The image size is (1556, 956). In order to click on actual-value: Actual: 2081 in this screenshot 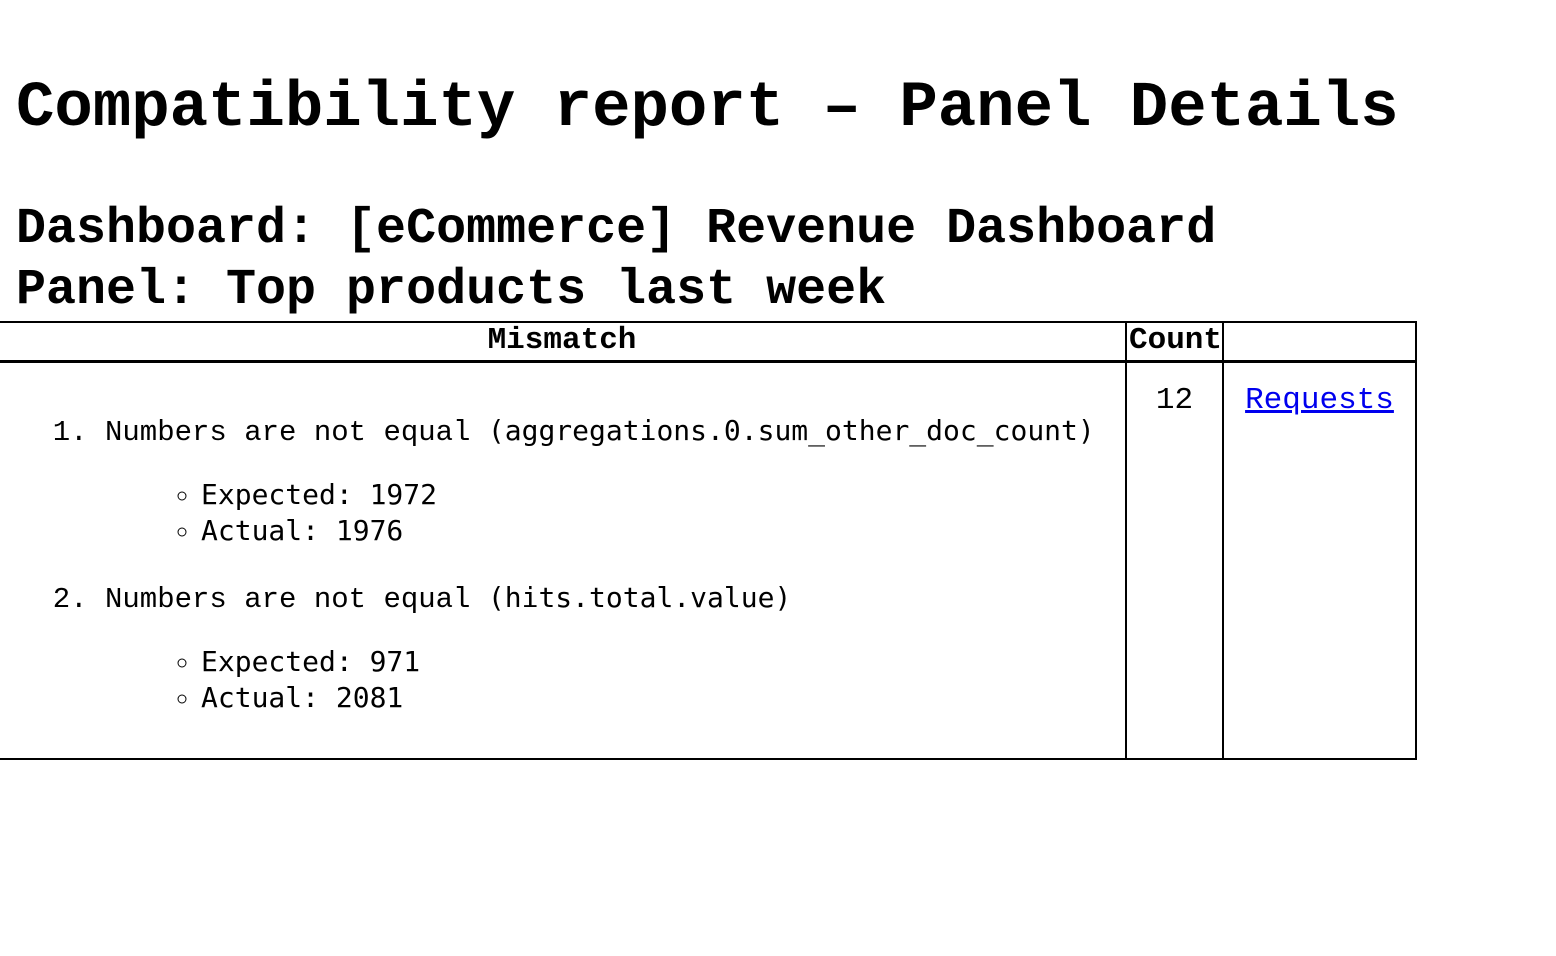, I will do `click(662, 699)`.